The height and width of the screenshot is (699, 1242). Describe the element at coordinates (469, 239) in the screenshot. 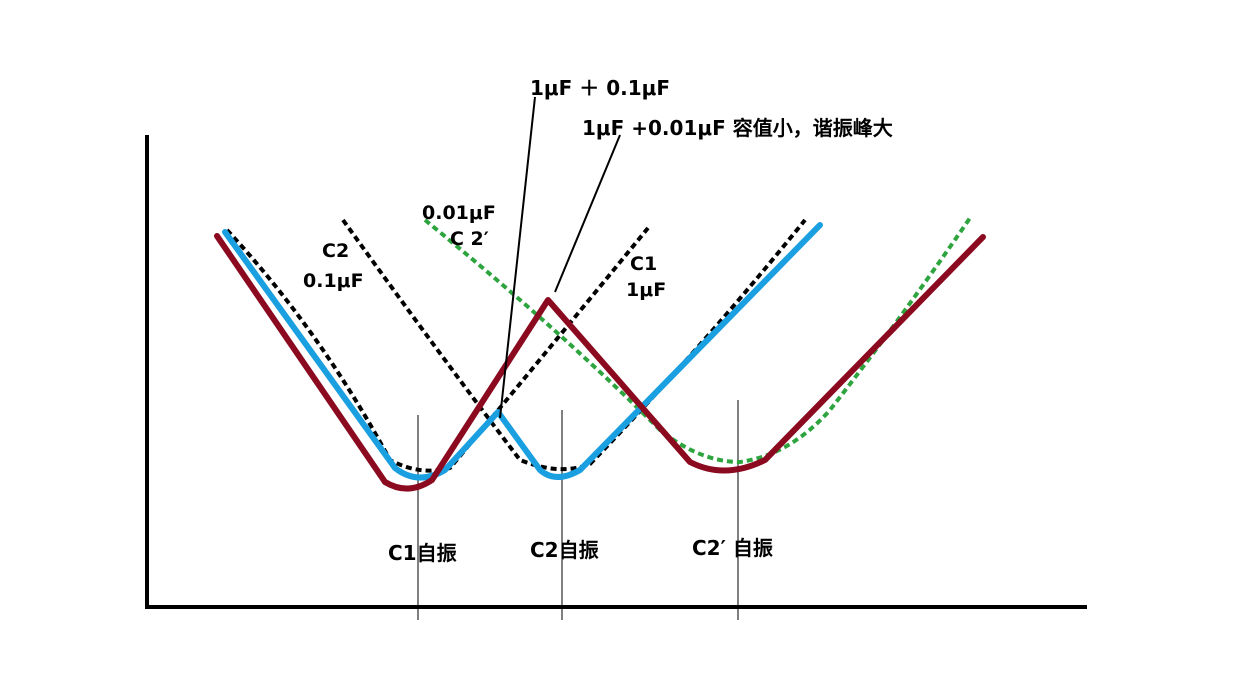

I see `label-c2prime-name: C 2′` at that location.